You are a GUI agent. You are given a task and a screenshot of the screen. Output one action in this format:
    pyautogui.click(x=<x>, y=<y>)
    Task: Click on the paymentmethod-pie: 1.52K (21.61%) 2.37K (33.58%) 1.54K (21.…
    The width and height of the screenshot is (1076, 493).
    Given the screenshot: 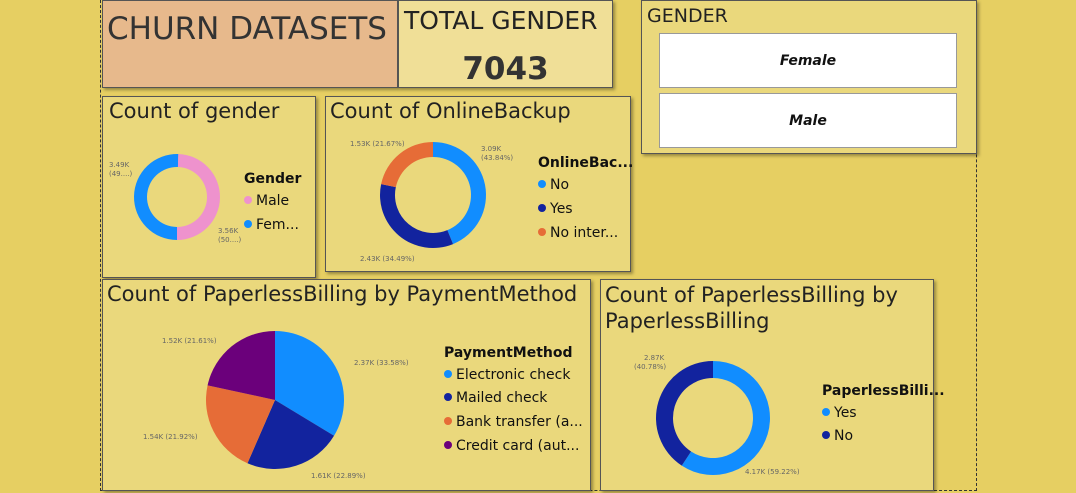 What is the action you would take?
    pyautogui.click(x=268, y=399)
    